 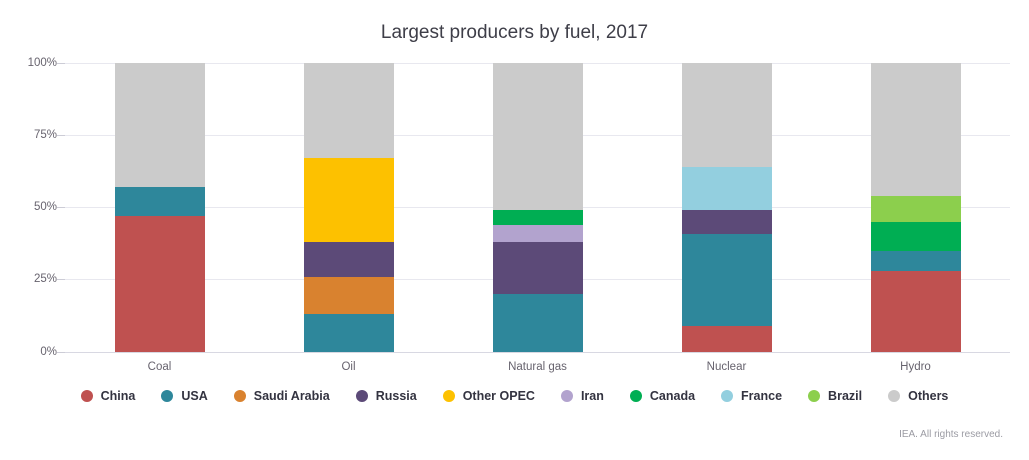 What do you see at coordinates (42, 62) in the screenshot?
I see `y-axis-label: 100%` at bounding box center [42, 62].